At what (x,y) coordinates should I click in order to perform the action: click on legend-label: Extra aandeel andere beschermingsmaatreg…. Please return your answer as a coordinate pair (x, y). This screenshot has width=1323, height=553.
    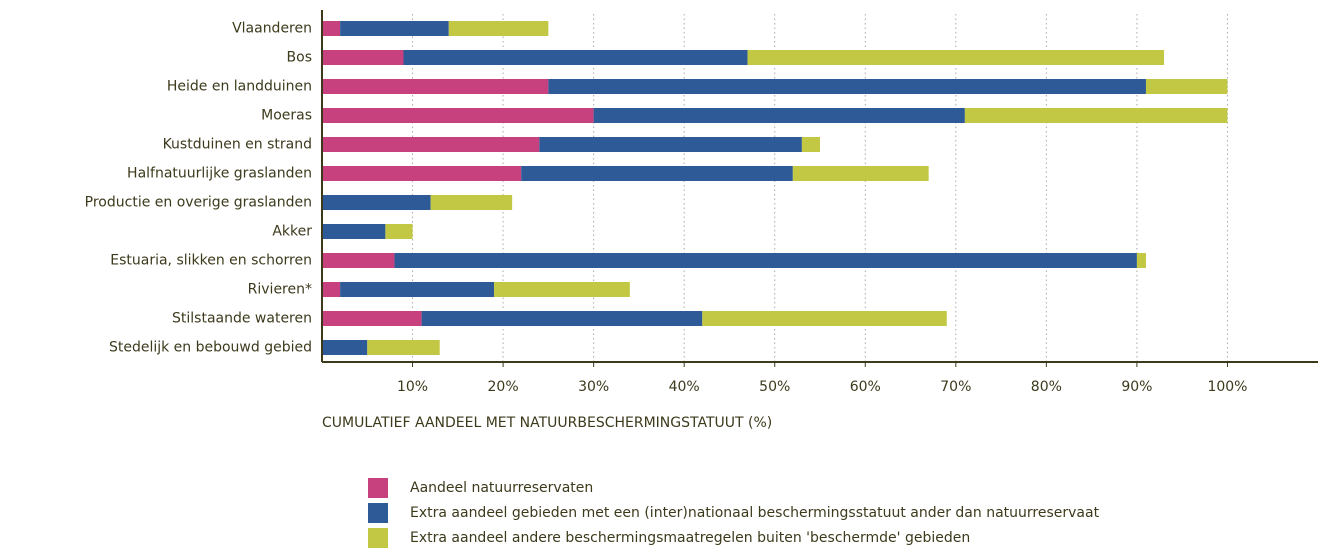
    Looking at the image, I should click on (690, 538).